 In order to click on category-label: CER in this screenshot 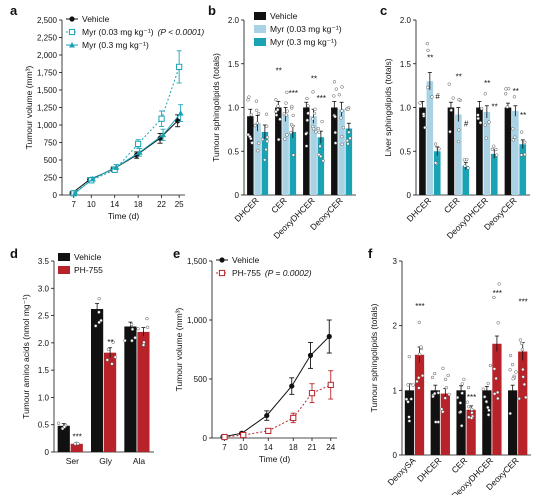, I will do `click(279, 205)`.